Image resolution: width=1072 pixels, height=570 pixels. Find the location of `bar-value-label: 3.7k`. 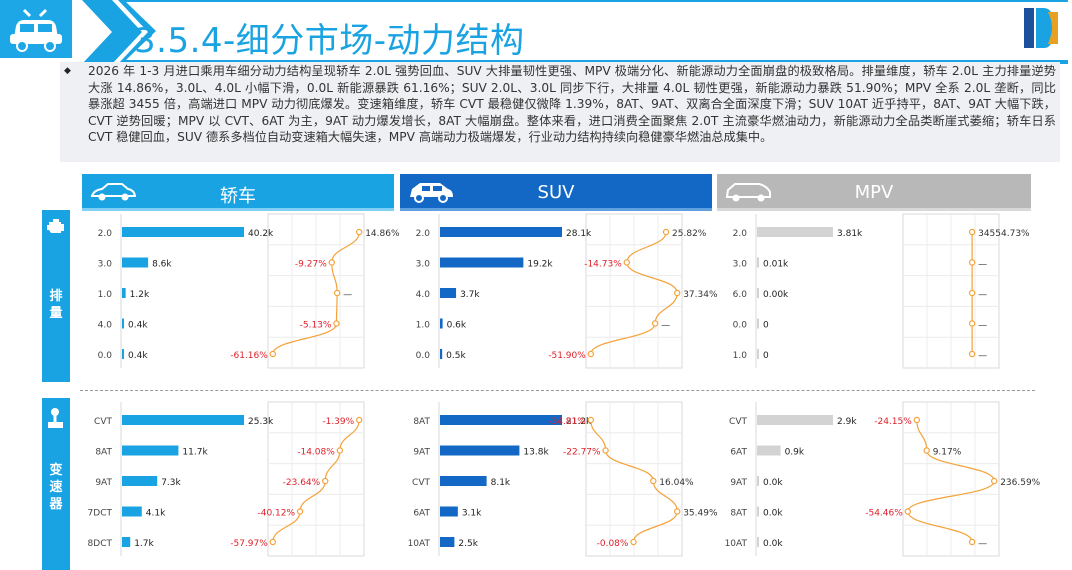

bar-value-label: 3.7k is located at coordinates (470, 295).